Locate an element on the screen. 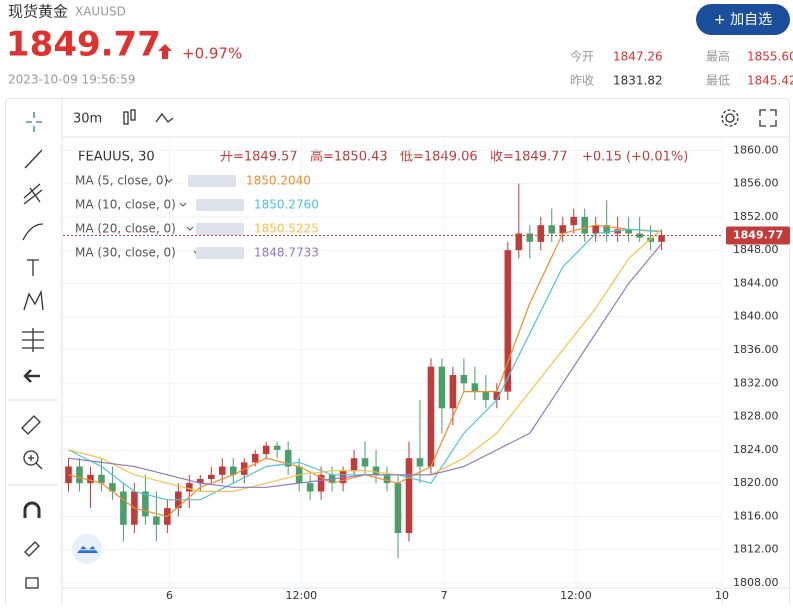  legend-value: 1850.5225 is located at coordinates (286, 229).